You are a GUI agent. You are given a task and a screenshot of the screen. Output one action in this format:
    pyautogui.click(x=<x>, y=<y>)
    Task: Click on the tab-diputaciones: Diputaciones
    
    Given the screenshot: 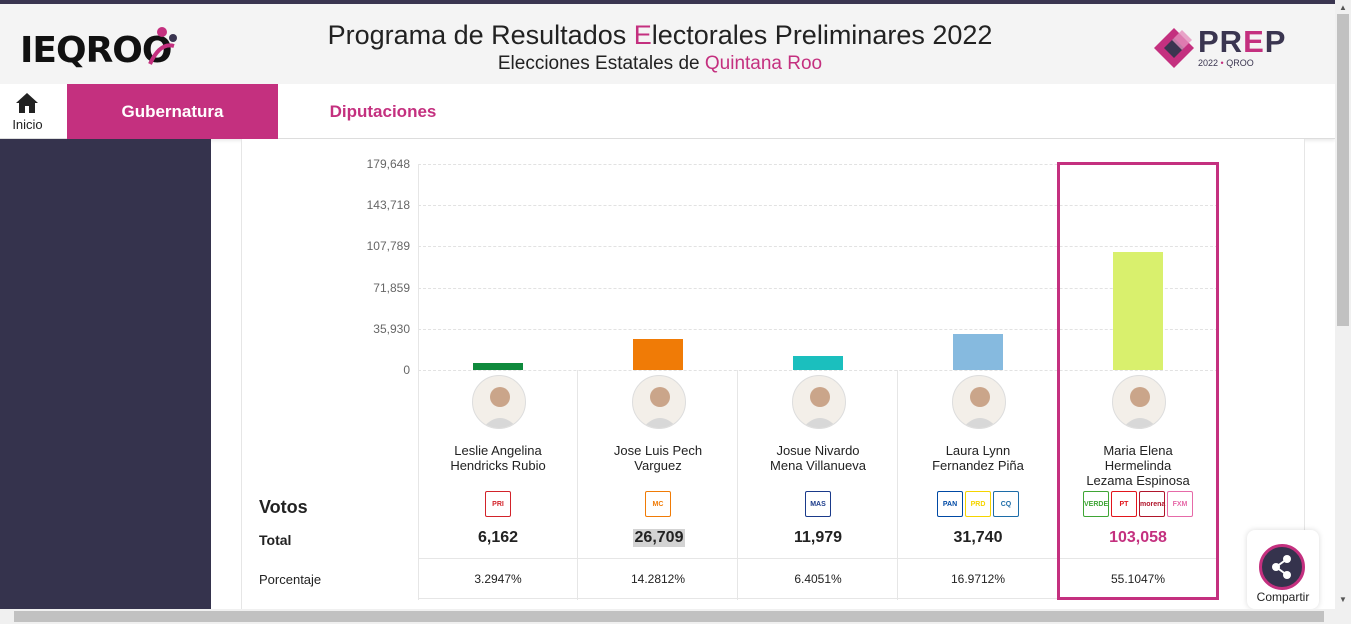 What is the action you would take?
    pyautogui.click(x=383, y=111)
    